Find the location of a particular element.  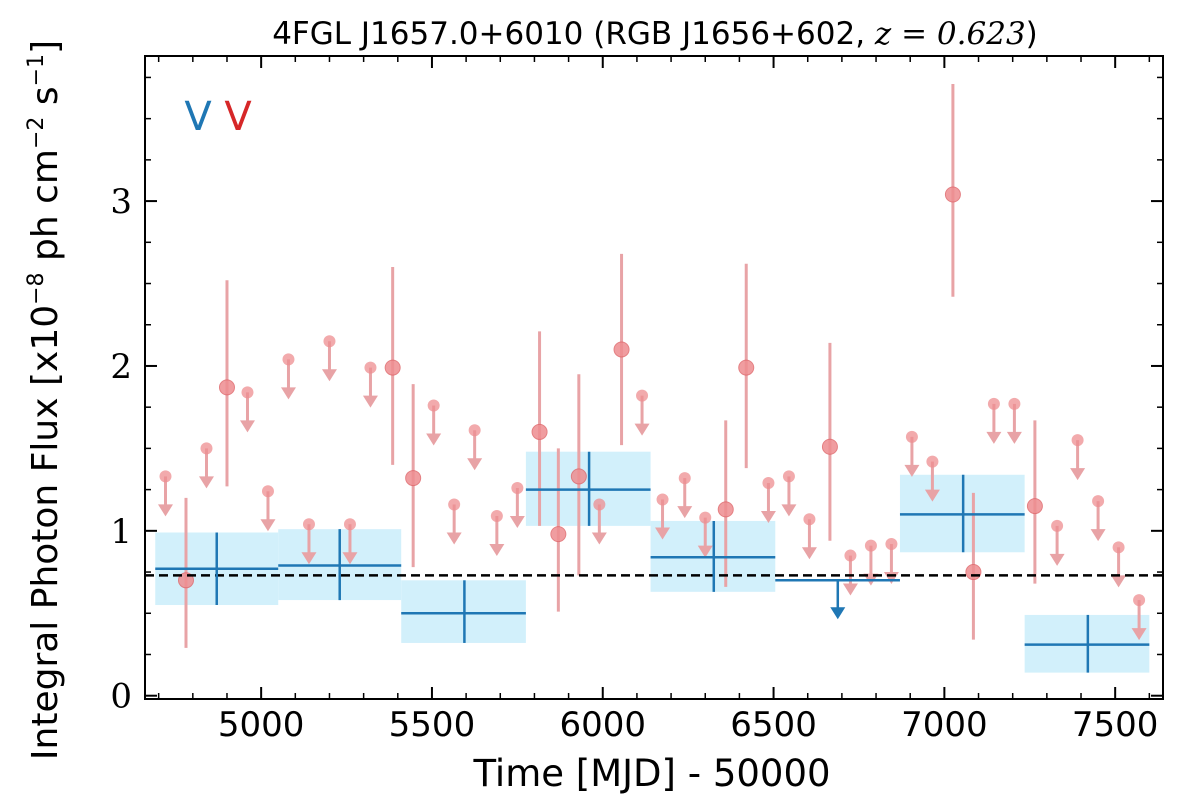

x-tick-label: 6500 is located at coordinates (773, 725).